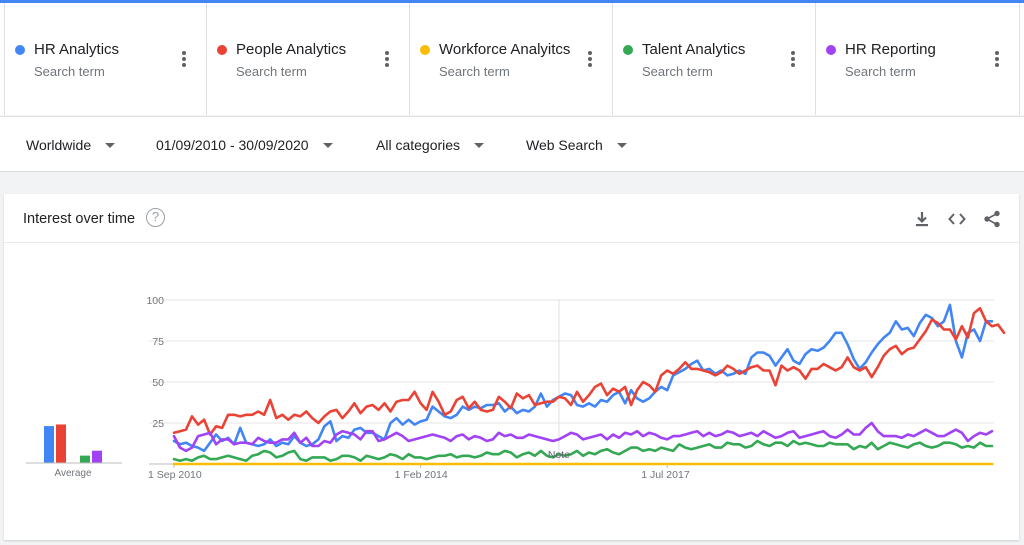 This screenshot has width=1024, height=545. I want to click on region-filter-label: Worldwide, so click(59, 145).